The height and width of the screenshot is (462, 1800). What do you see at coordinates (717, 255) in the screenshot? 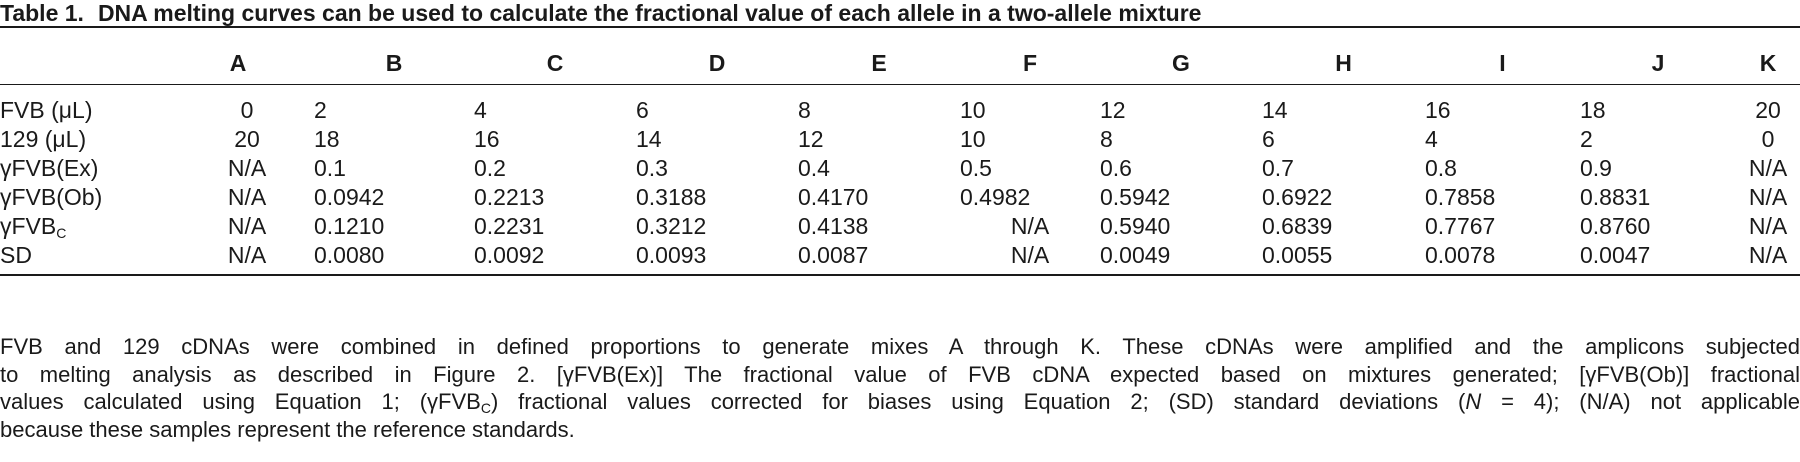
I see `table-cell: 0.0093` at bounding box center [717, 255].